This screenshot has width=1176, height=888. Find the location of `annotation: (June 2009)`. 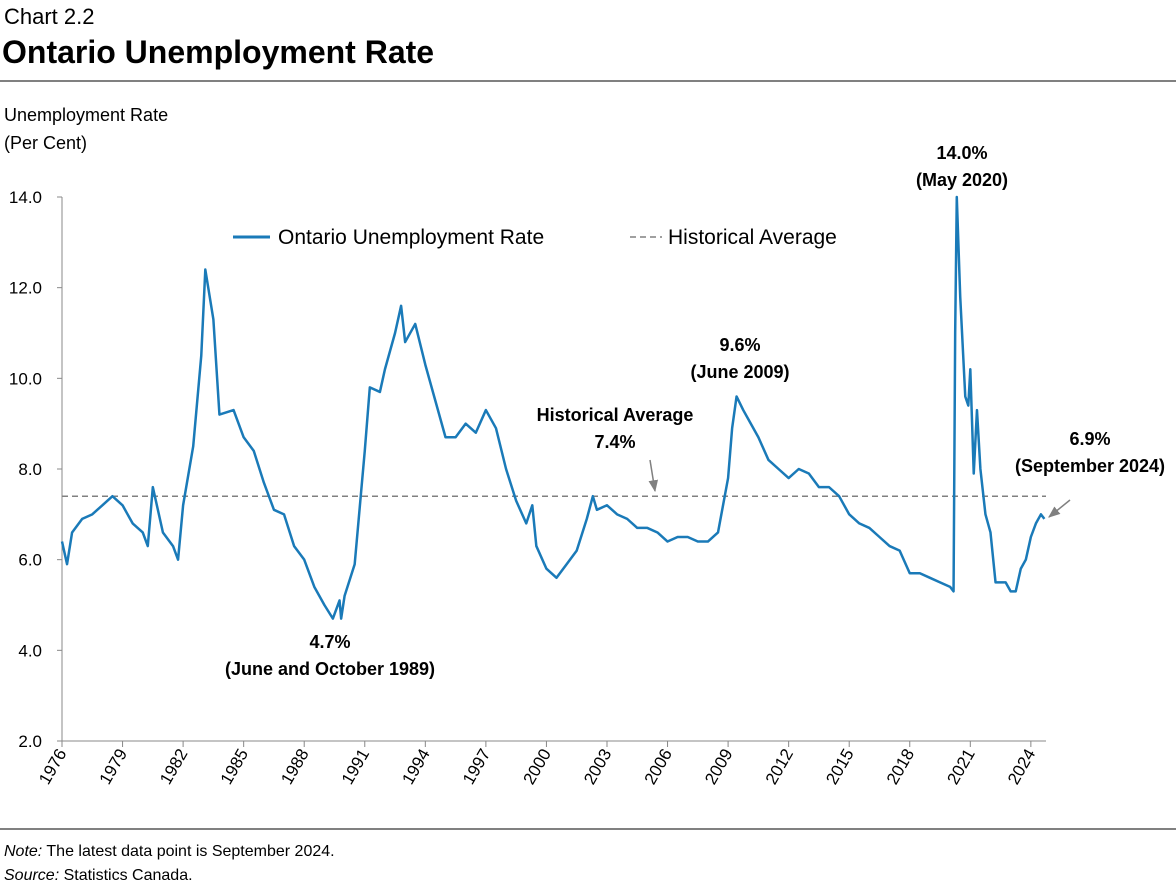

annotation: (June 2009) is located at coordinates (739, 372).